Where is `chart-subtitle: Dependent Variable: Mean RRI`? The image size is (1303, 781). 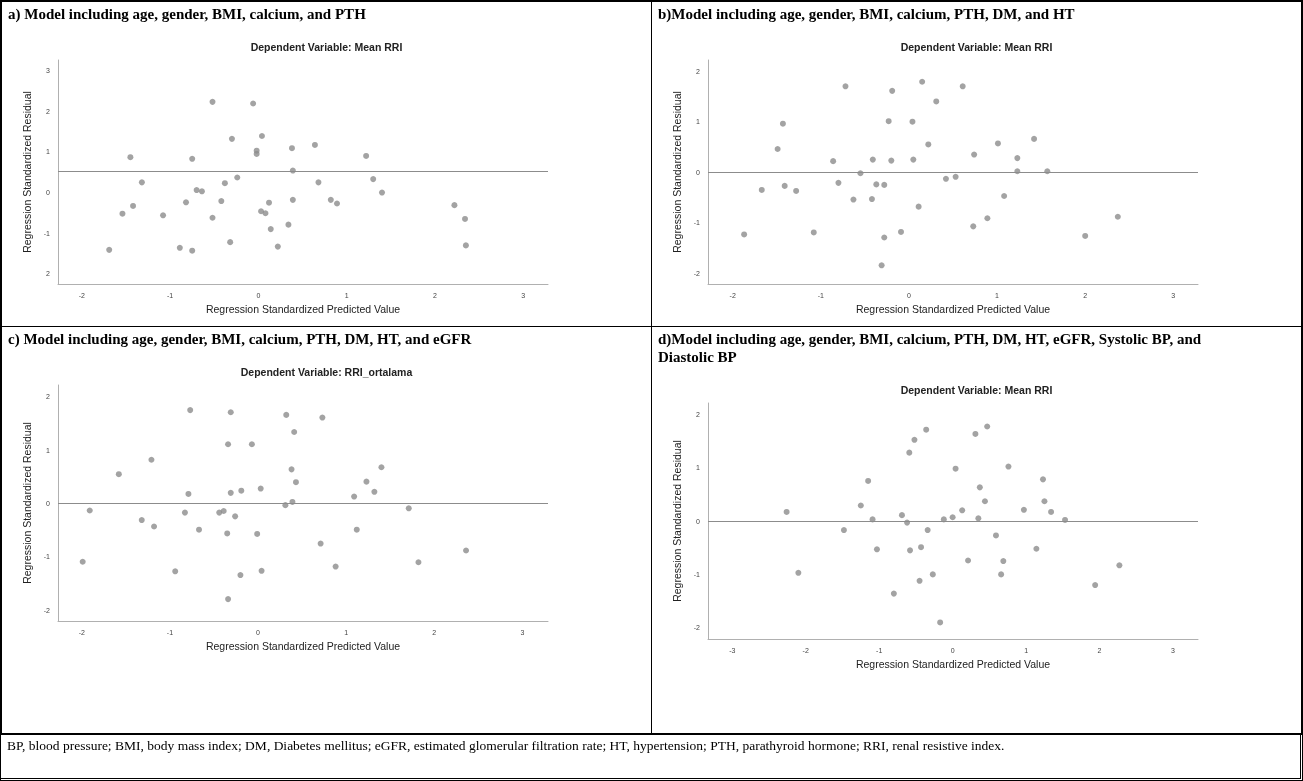
chart-subtitle: Dependent Variable: Mean RRI is located at coordinates (976, 46).